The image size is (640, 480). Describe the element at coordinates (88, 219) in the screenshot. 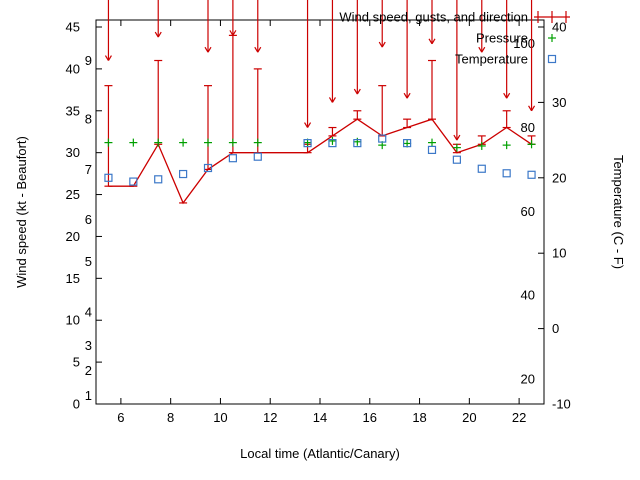

I see `beaufort-label: 6` at that location.